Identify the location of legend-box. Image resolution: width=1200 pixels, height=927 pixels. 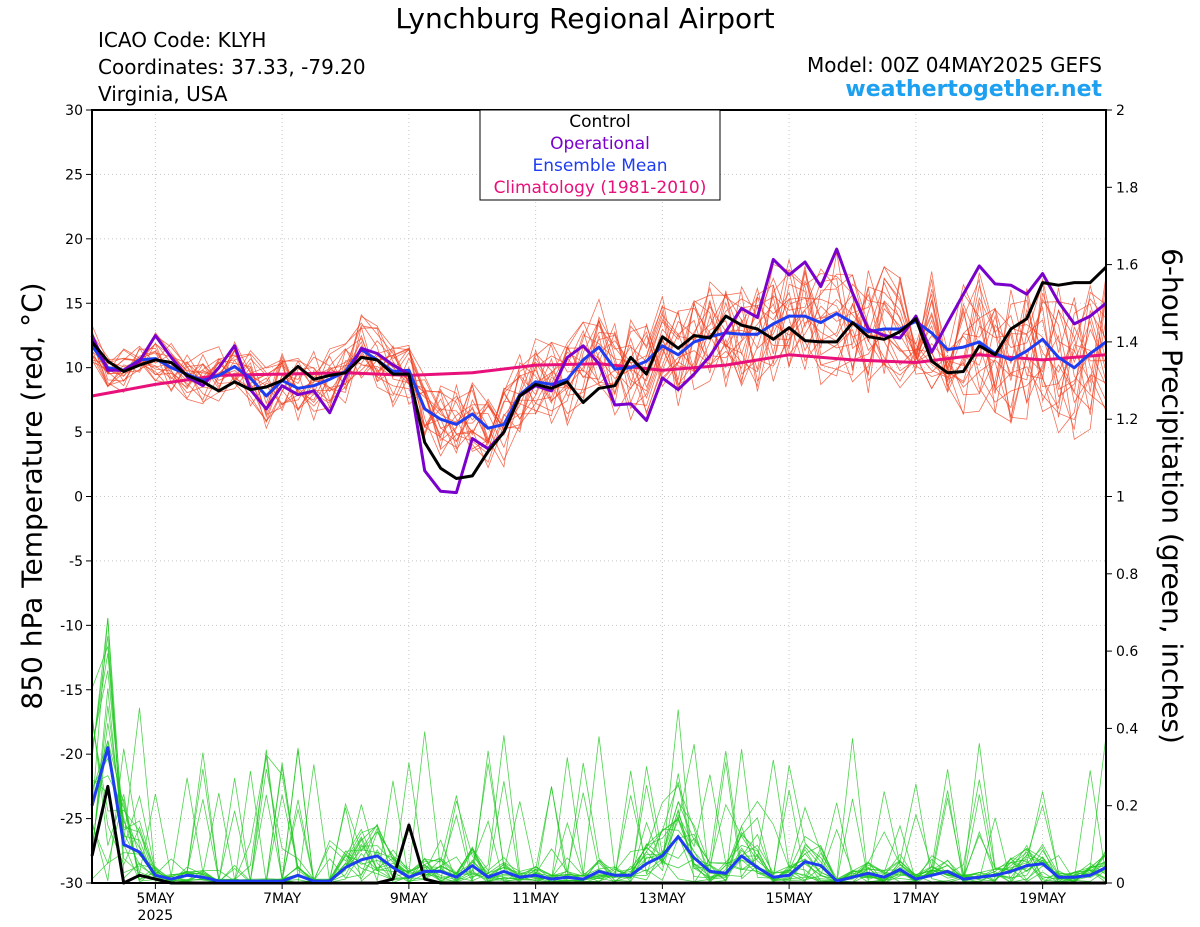
(600, 155).